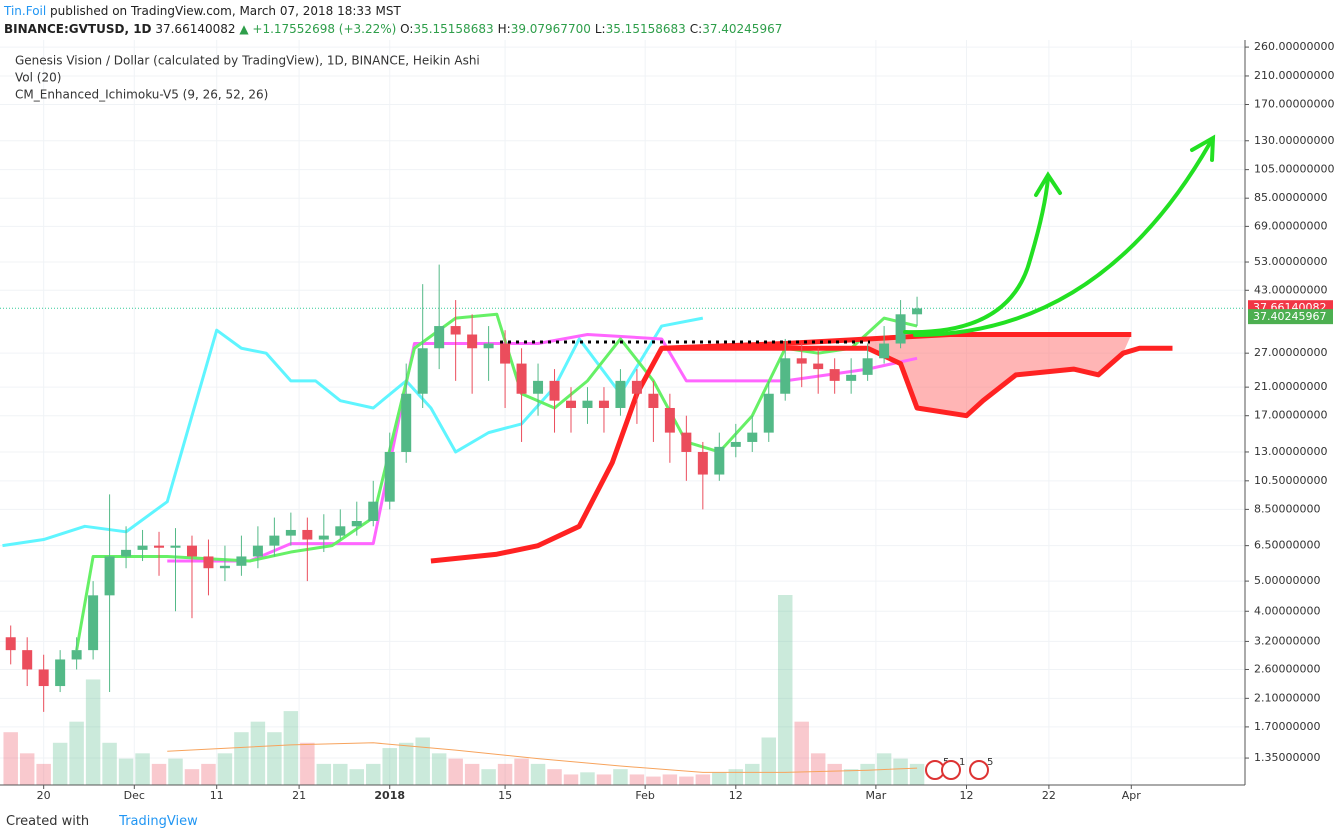 Image resolution: width=1338 pixels, height=840 pixels. I want to click on y-tick-label: 1.35000000, so click(1287, 757).